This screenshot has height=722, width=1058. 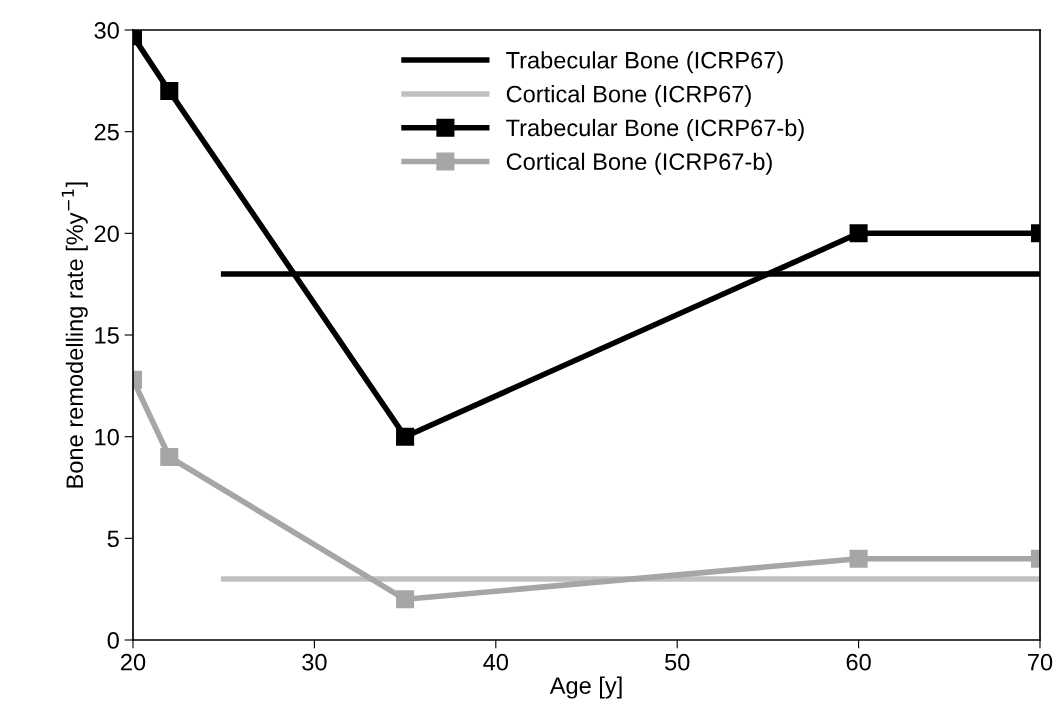 What do you see at coordinates (133, 662) in the screenshot?
I see `x-tick-label: 20` at bounding box center [133, 662].